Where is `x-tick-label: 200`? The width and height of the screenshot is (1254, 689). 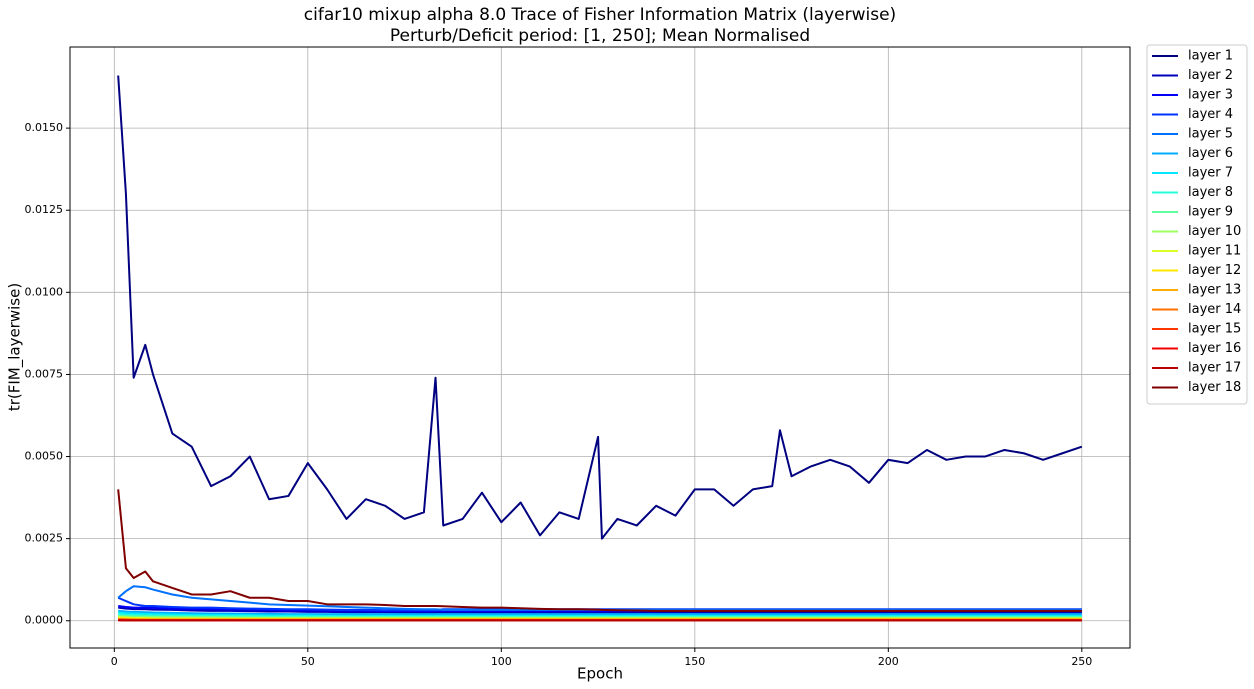 x-tick-label: 200 is located at coordinates (888, 661).